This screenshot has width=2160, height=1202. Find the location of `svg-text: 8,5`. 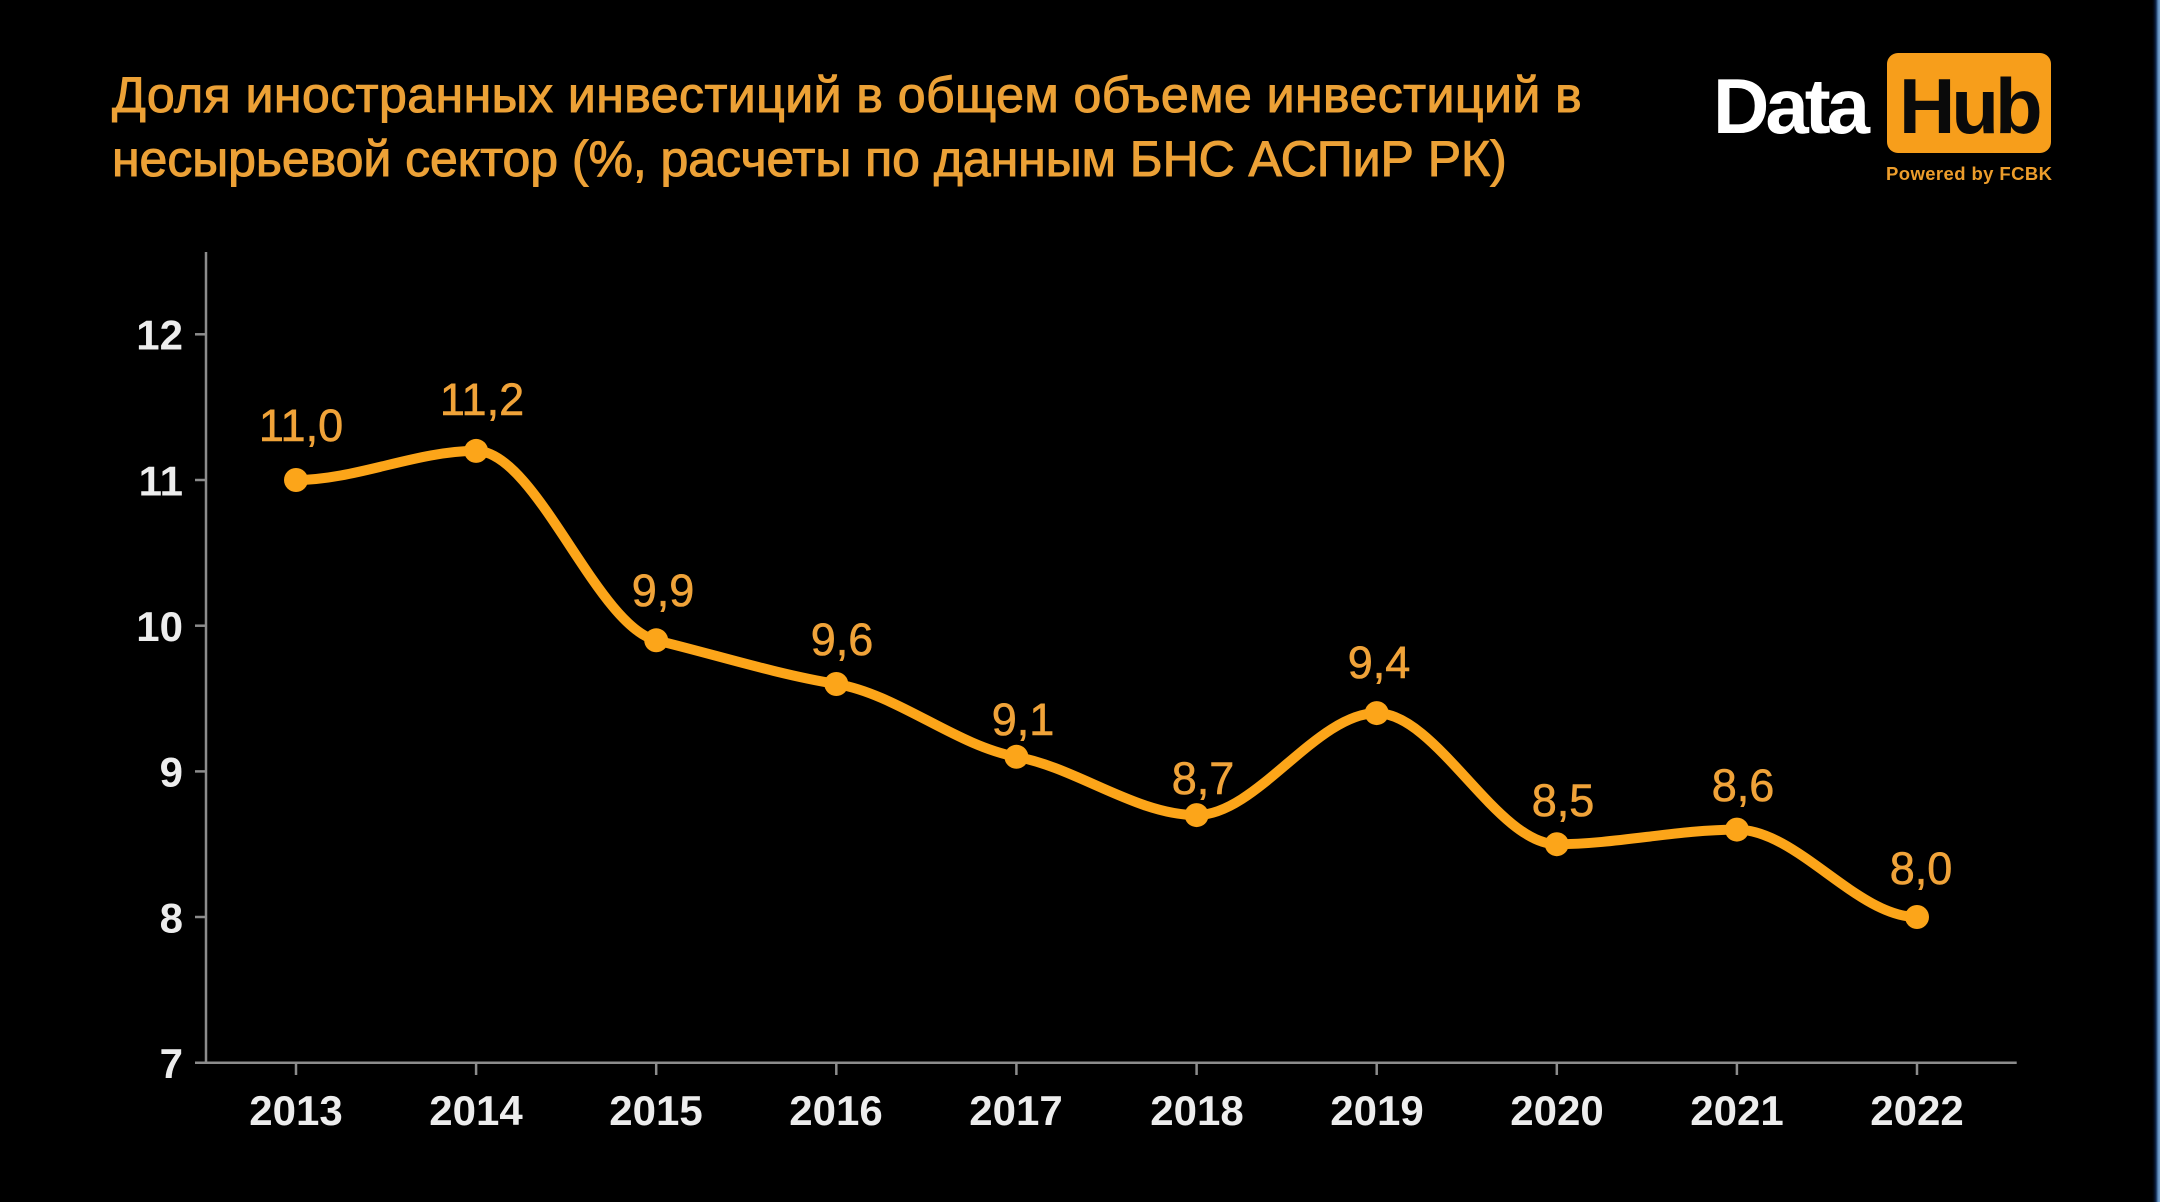

svg-text: 8,5 is located at coordinates (1563, 800).